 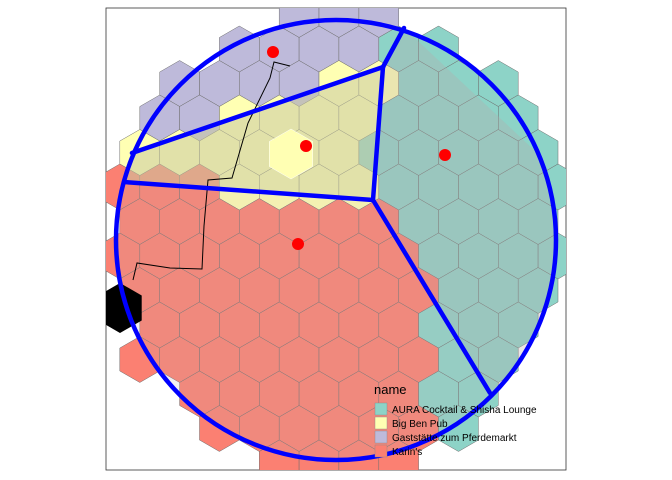 I want to click on route-line, so click(x=211, y=171).